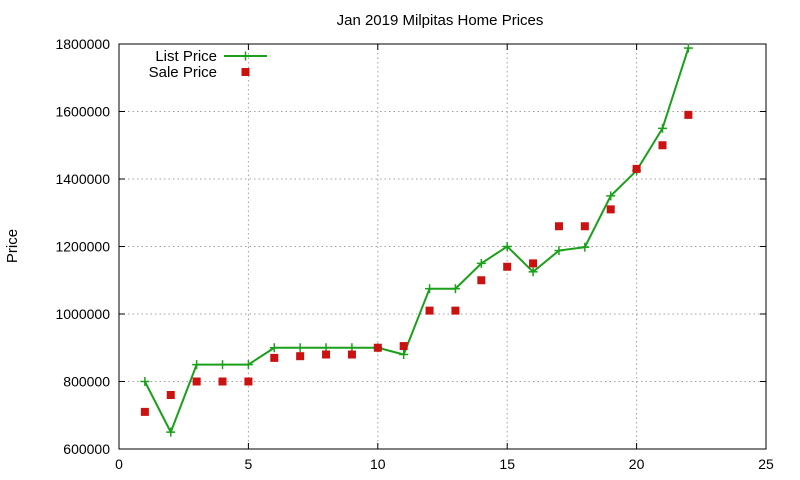 Image resolution: width=800 pixels, height=480 pixels. Describe the element at coordinates (249, 464) in the screenshot. I see `x-tick-label: 5` at that location.